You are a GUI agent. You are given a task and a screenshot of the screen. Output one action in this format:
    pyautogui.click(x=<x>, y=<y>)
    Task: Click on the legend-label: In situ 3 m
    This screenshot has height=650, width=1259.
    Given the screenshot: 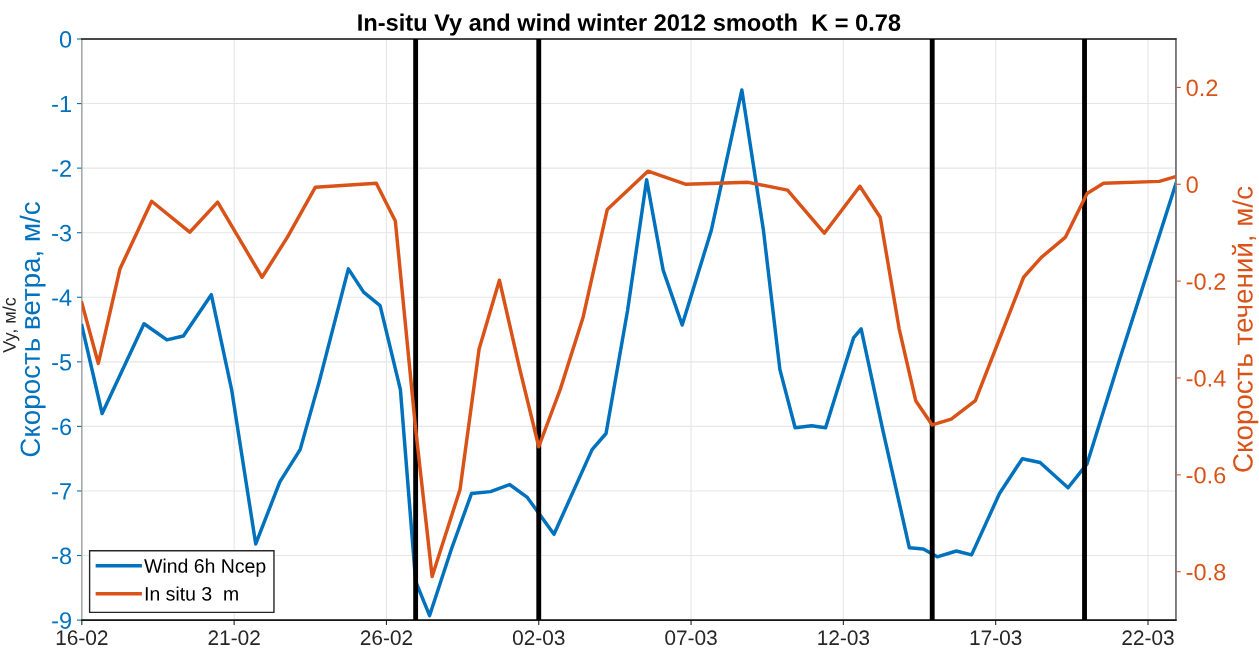 What is the action you would take?
    pyautogui.click(x=191, y=593)
    